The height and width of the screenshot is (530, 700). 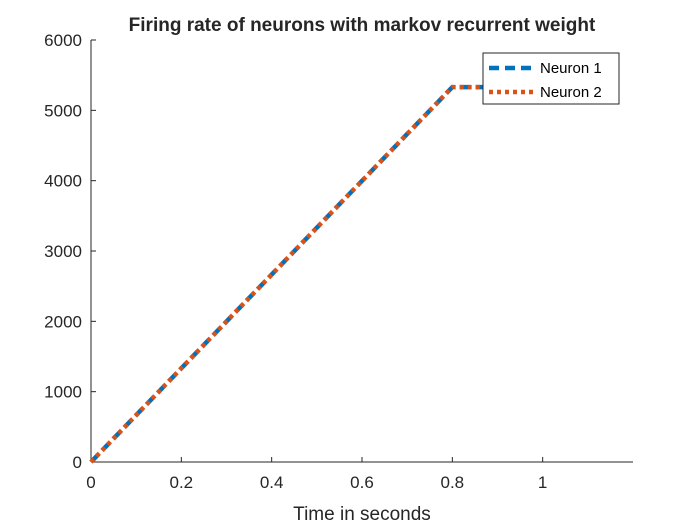 I want to click on legend: Neuron 1 Neuron 2, so click(x=551, y=78).